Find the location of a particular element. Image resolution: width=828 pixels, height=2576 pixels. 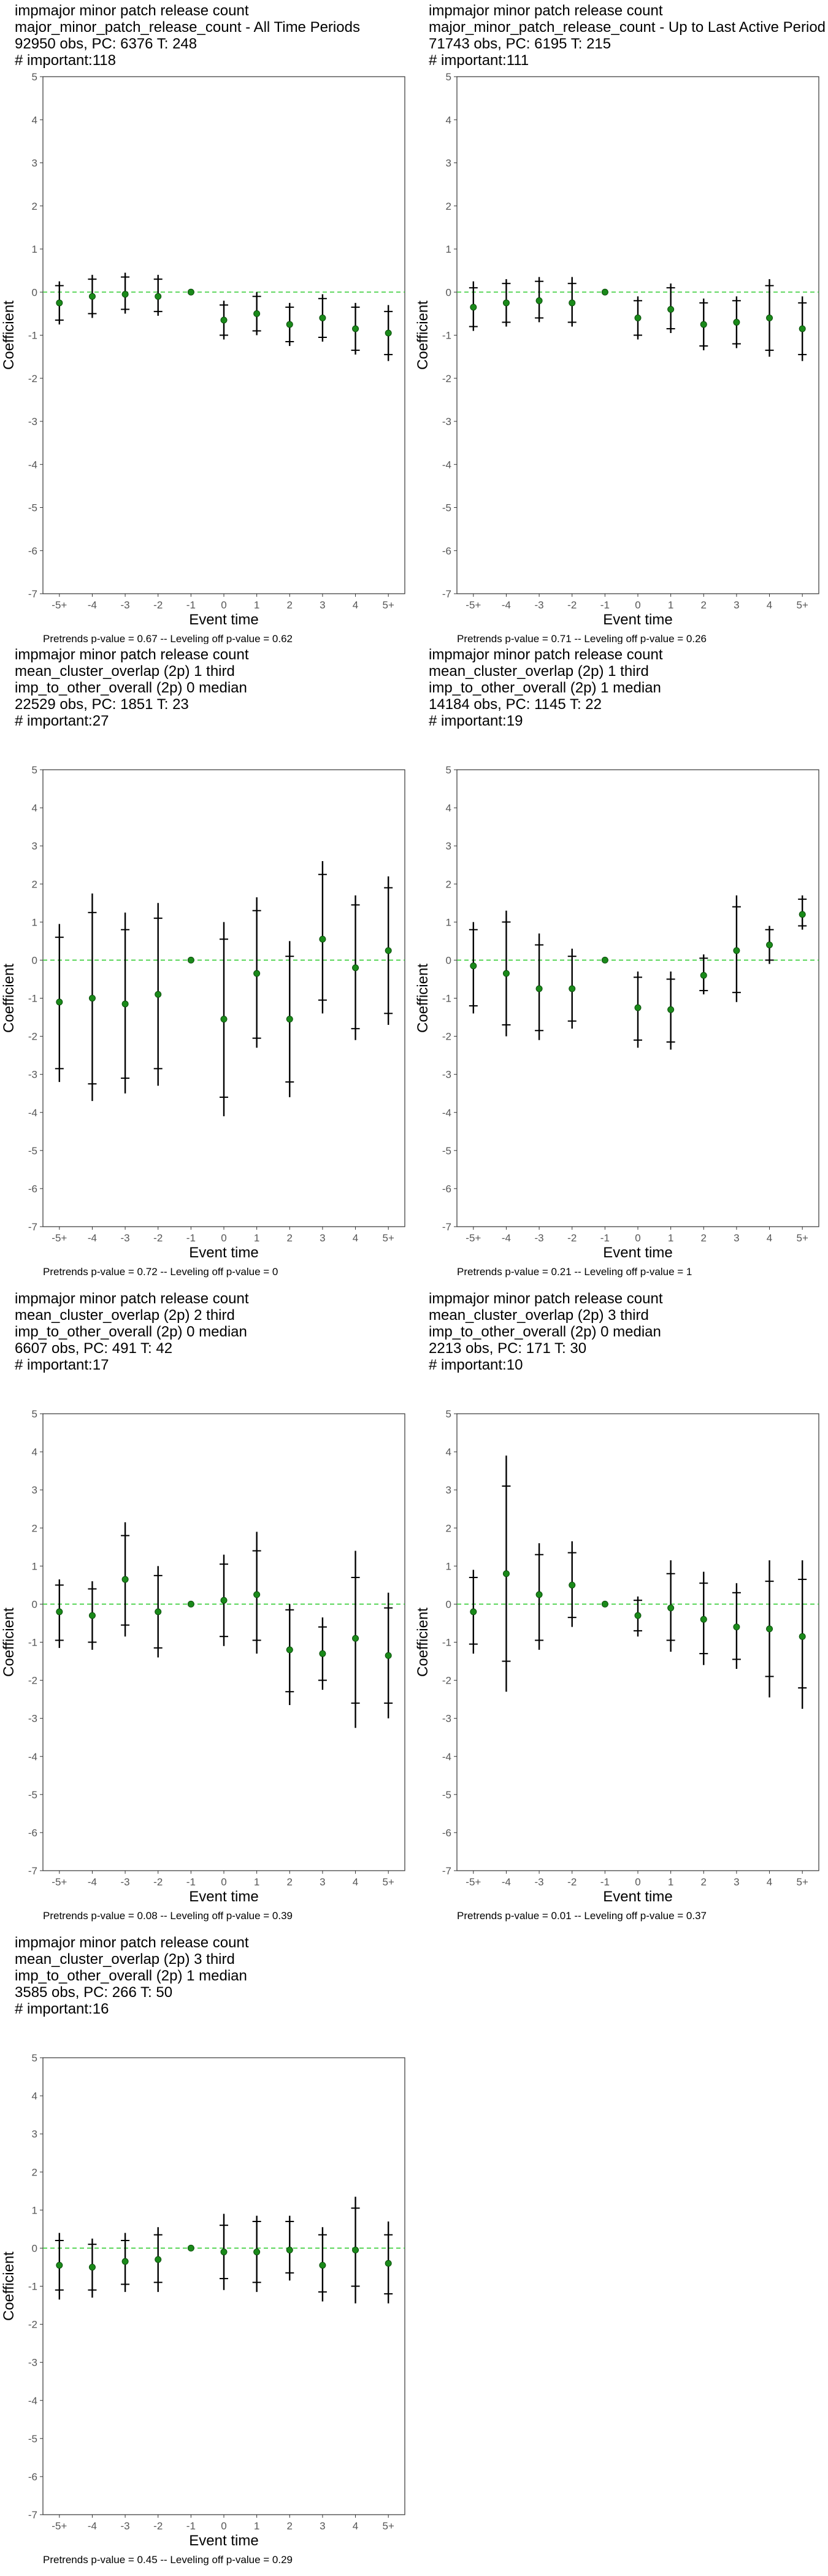

chart-title-line: # important:17 is located at coordinates (62, 1365).